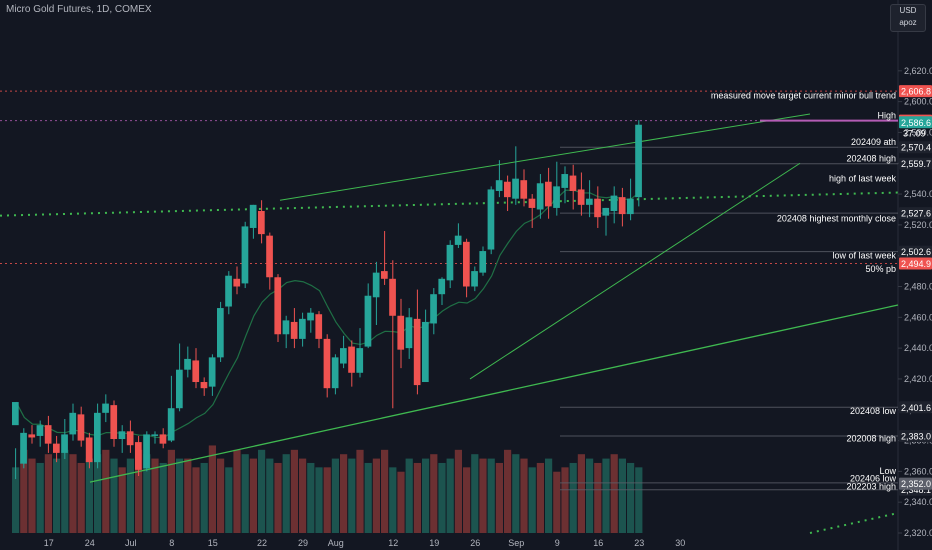 The height and width of the screenshot is (550, 932). I want to click on price-tick-label: 2,460.00, so click(918, 317).